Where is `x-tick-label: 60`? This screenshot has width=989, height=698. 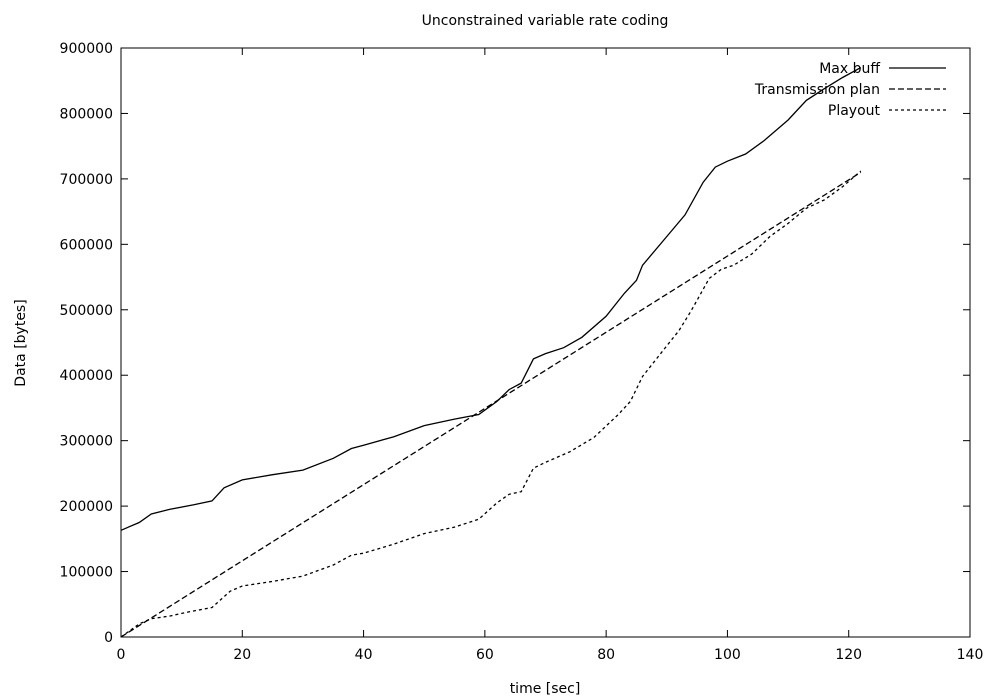 x-tick-label: 60 is located at coordinates (485, 655).